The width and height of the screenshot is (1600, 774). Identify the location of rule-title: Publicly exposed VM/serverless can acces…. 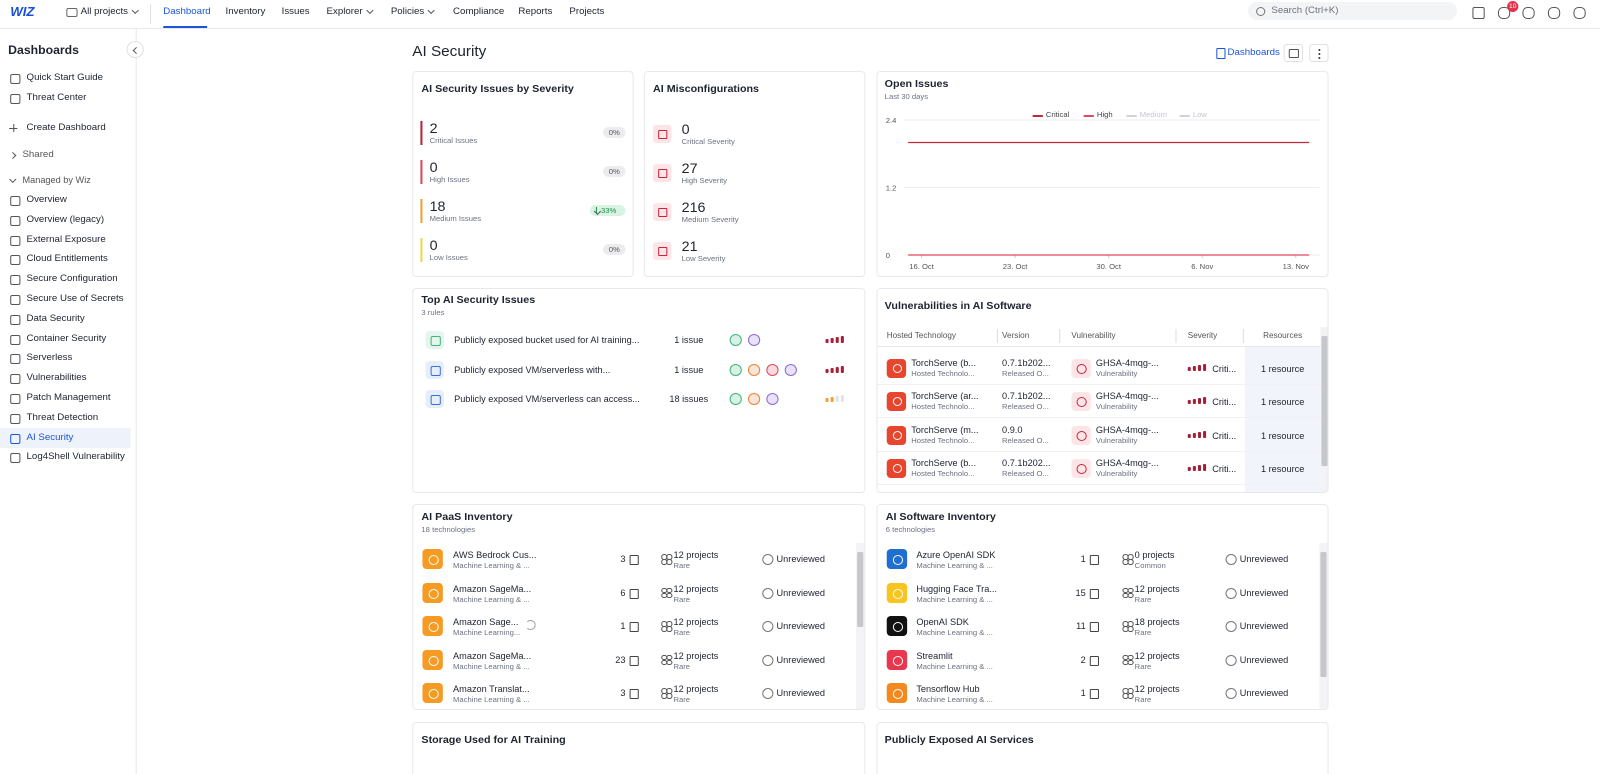
(547, 399).